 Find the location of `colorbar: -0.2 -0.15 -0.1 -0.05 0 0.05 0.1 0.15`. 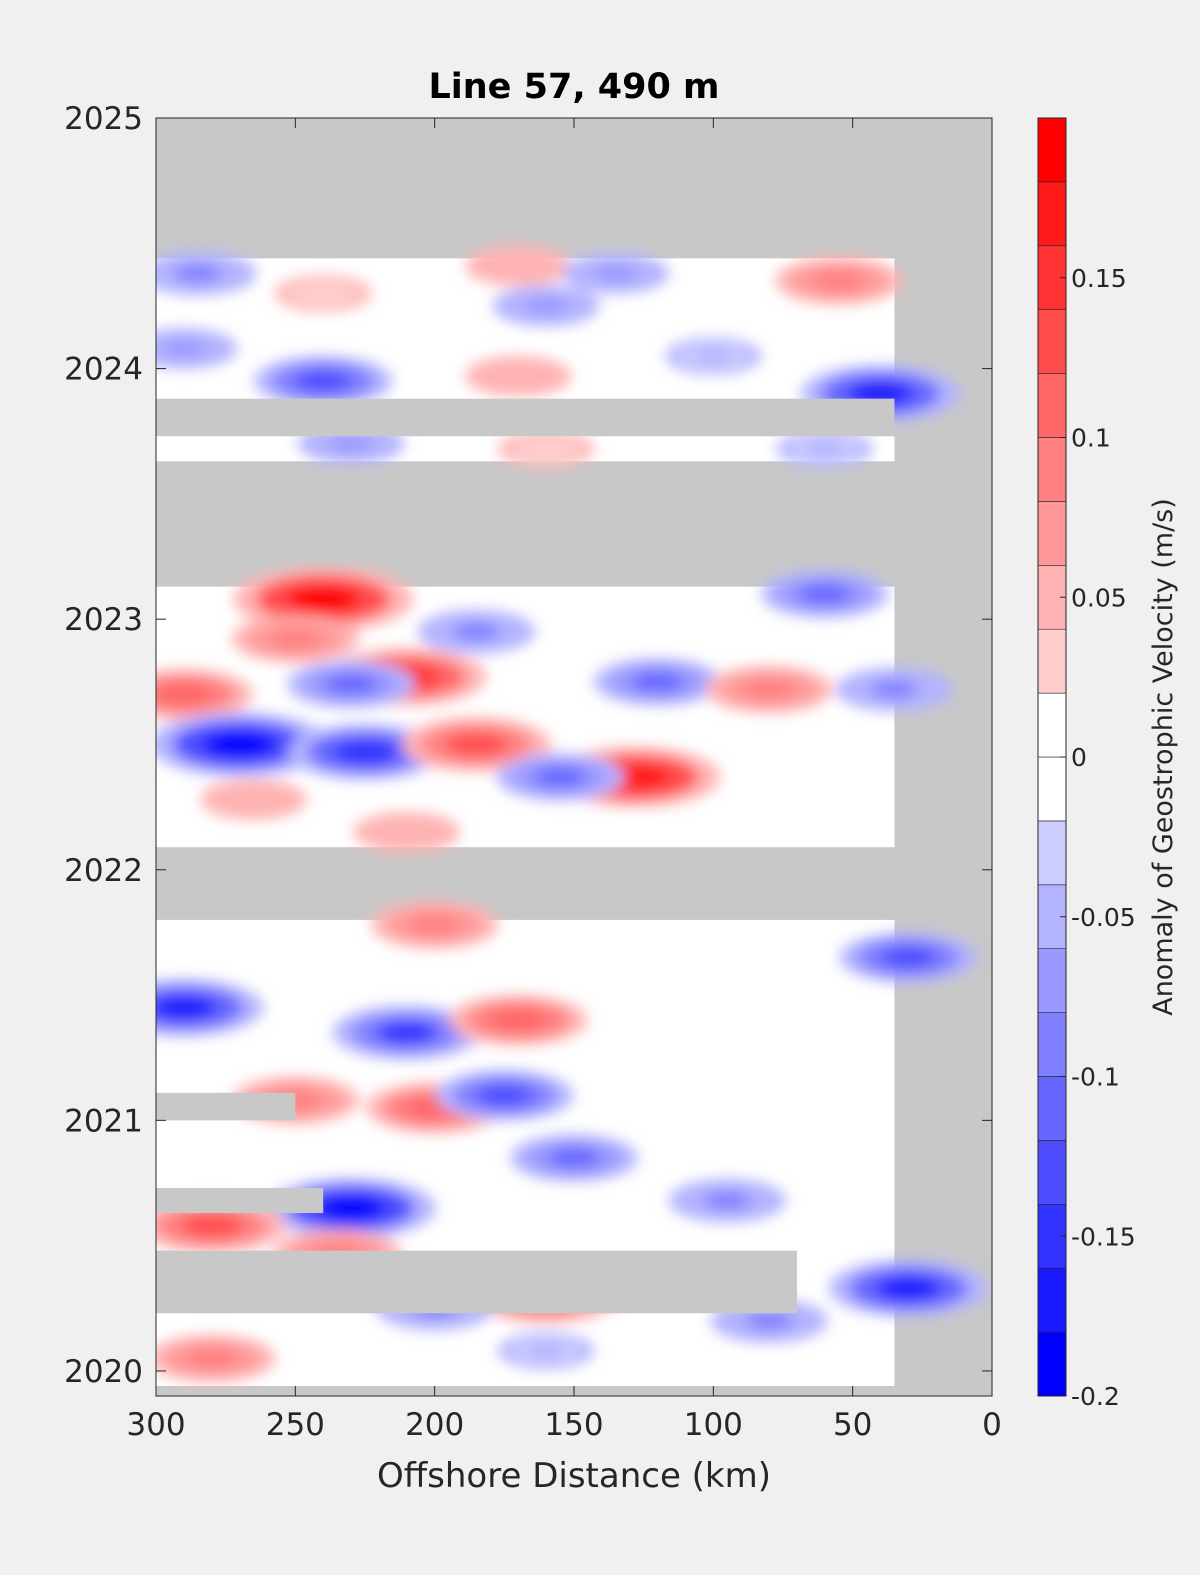

colorbar: -0.2 -0.15 -0.1 -0.05 0 0.05 0.1 0.15 is located at coordinates (1086, 764).